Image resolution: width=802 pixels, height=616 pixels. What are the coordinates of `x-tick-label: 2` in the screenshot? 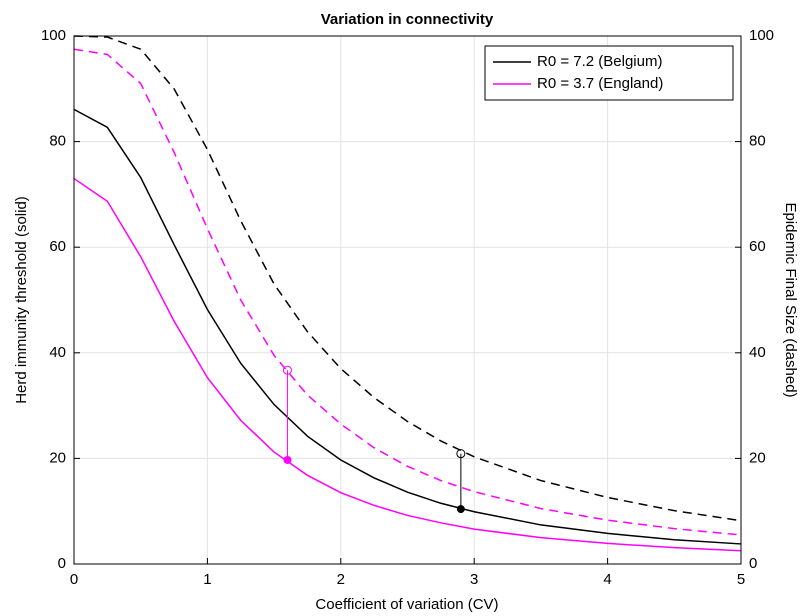 It's located at (341, 579).